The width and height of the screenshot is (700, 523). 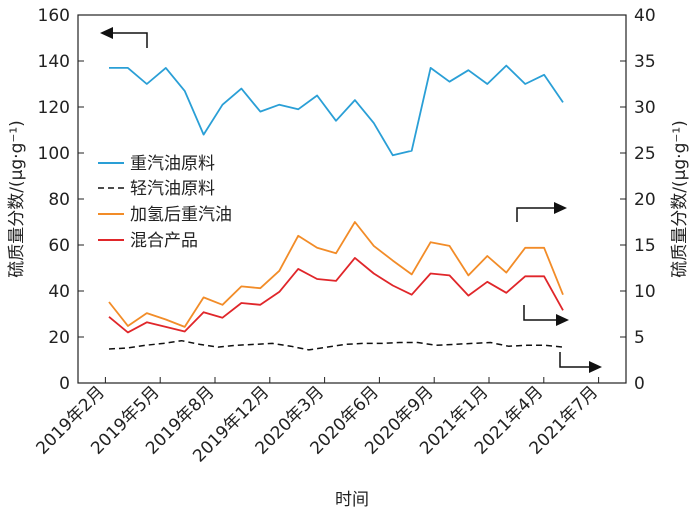 What do you see at coordinates (59, 338) in the screenshot?
I see `left-tick-label: 20` at bounding box center [59, 338].